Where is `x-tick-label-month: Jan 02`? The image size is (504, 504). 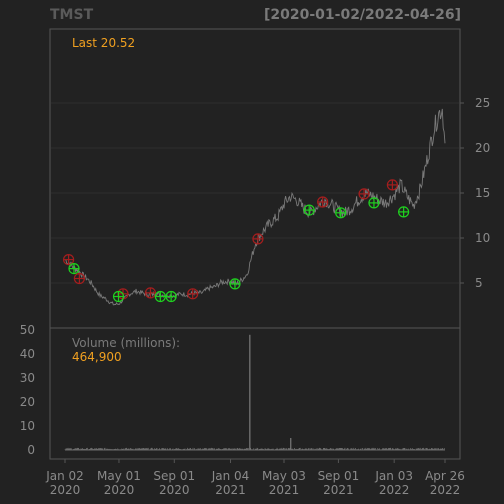 x-tick-label-month: Jan 02 is located at coordinates (64, 476).